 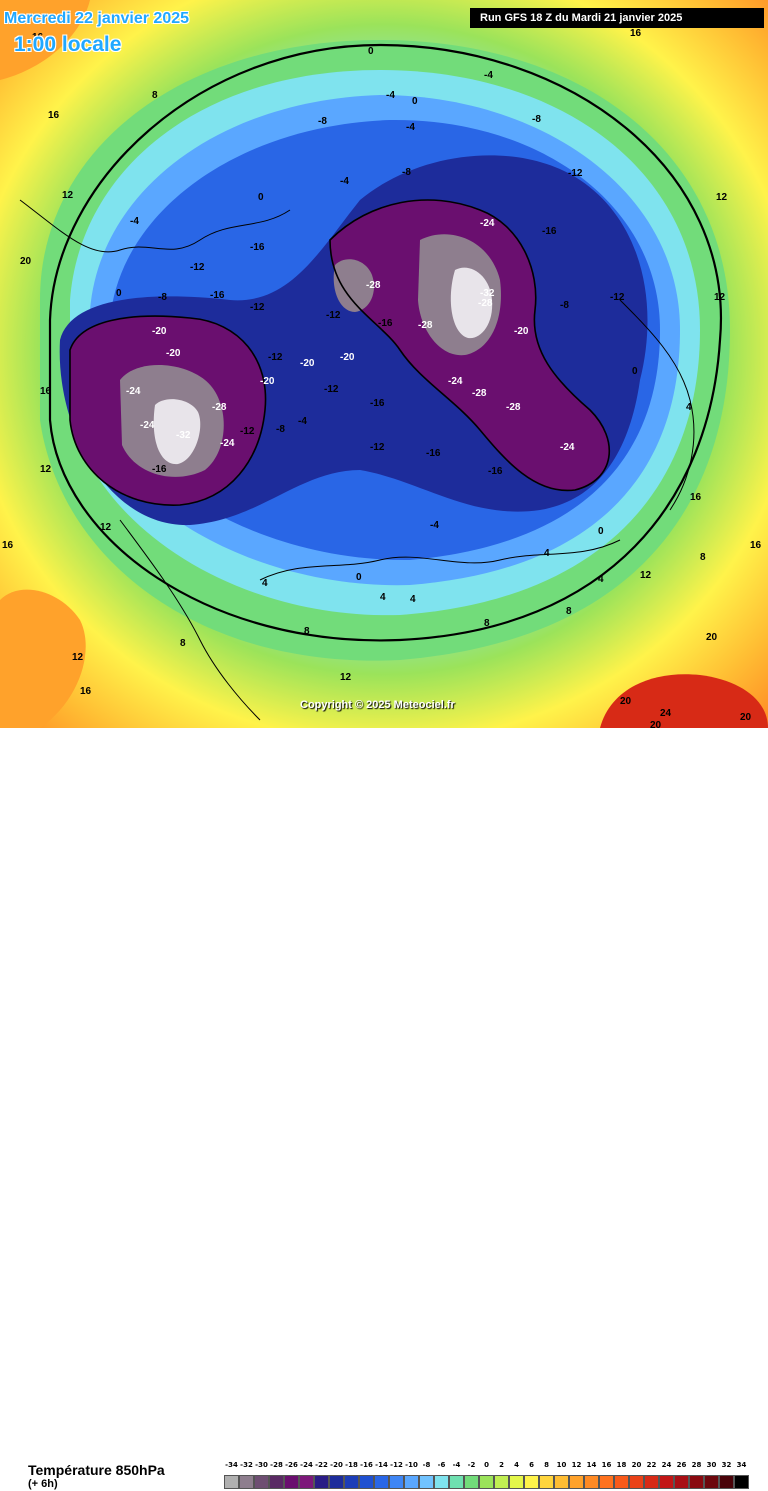 I want to click on scale-tick-label: 20, so click(x=636, y=1465).